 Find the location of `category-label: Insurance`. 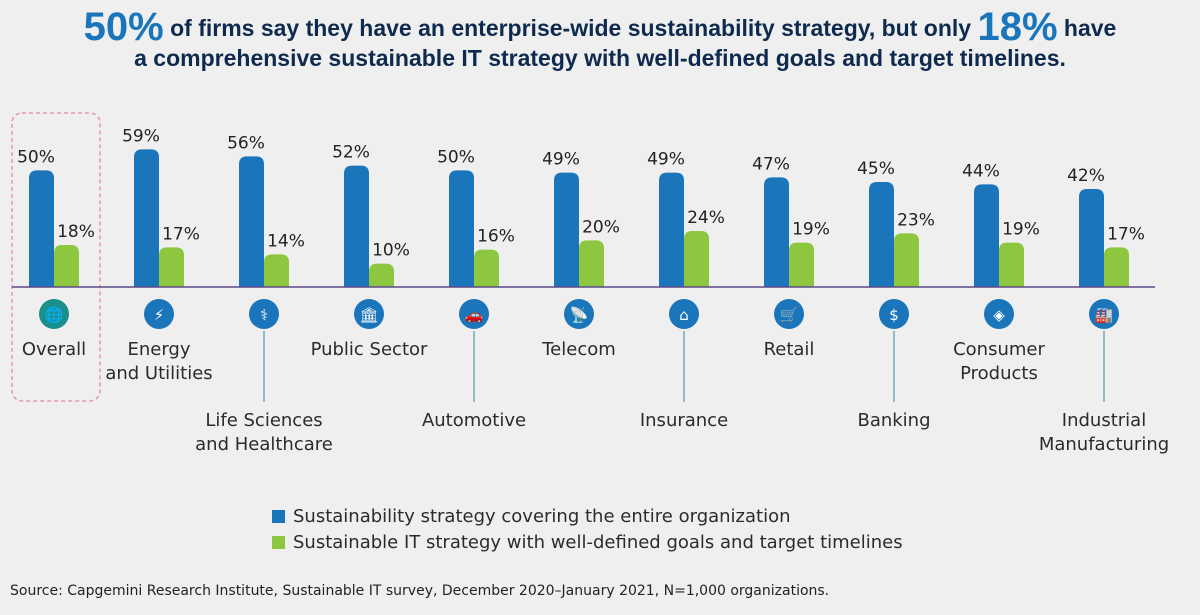

category-label: Insurance is located at coordinates (684, 420).